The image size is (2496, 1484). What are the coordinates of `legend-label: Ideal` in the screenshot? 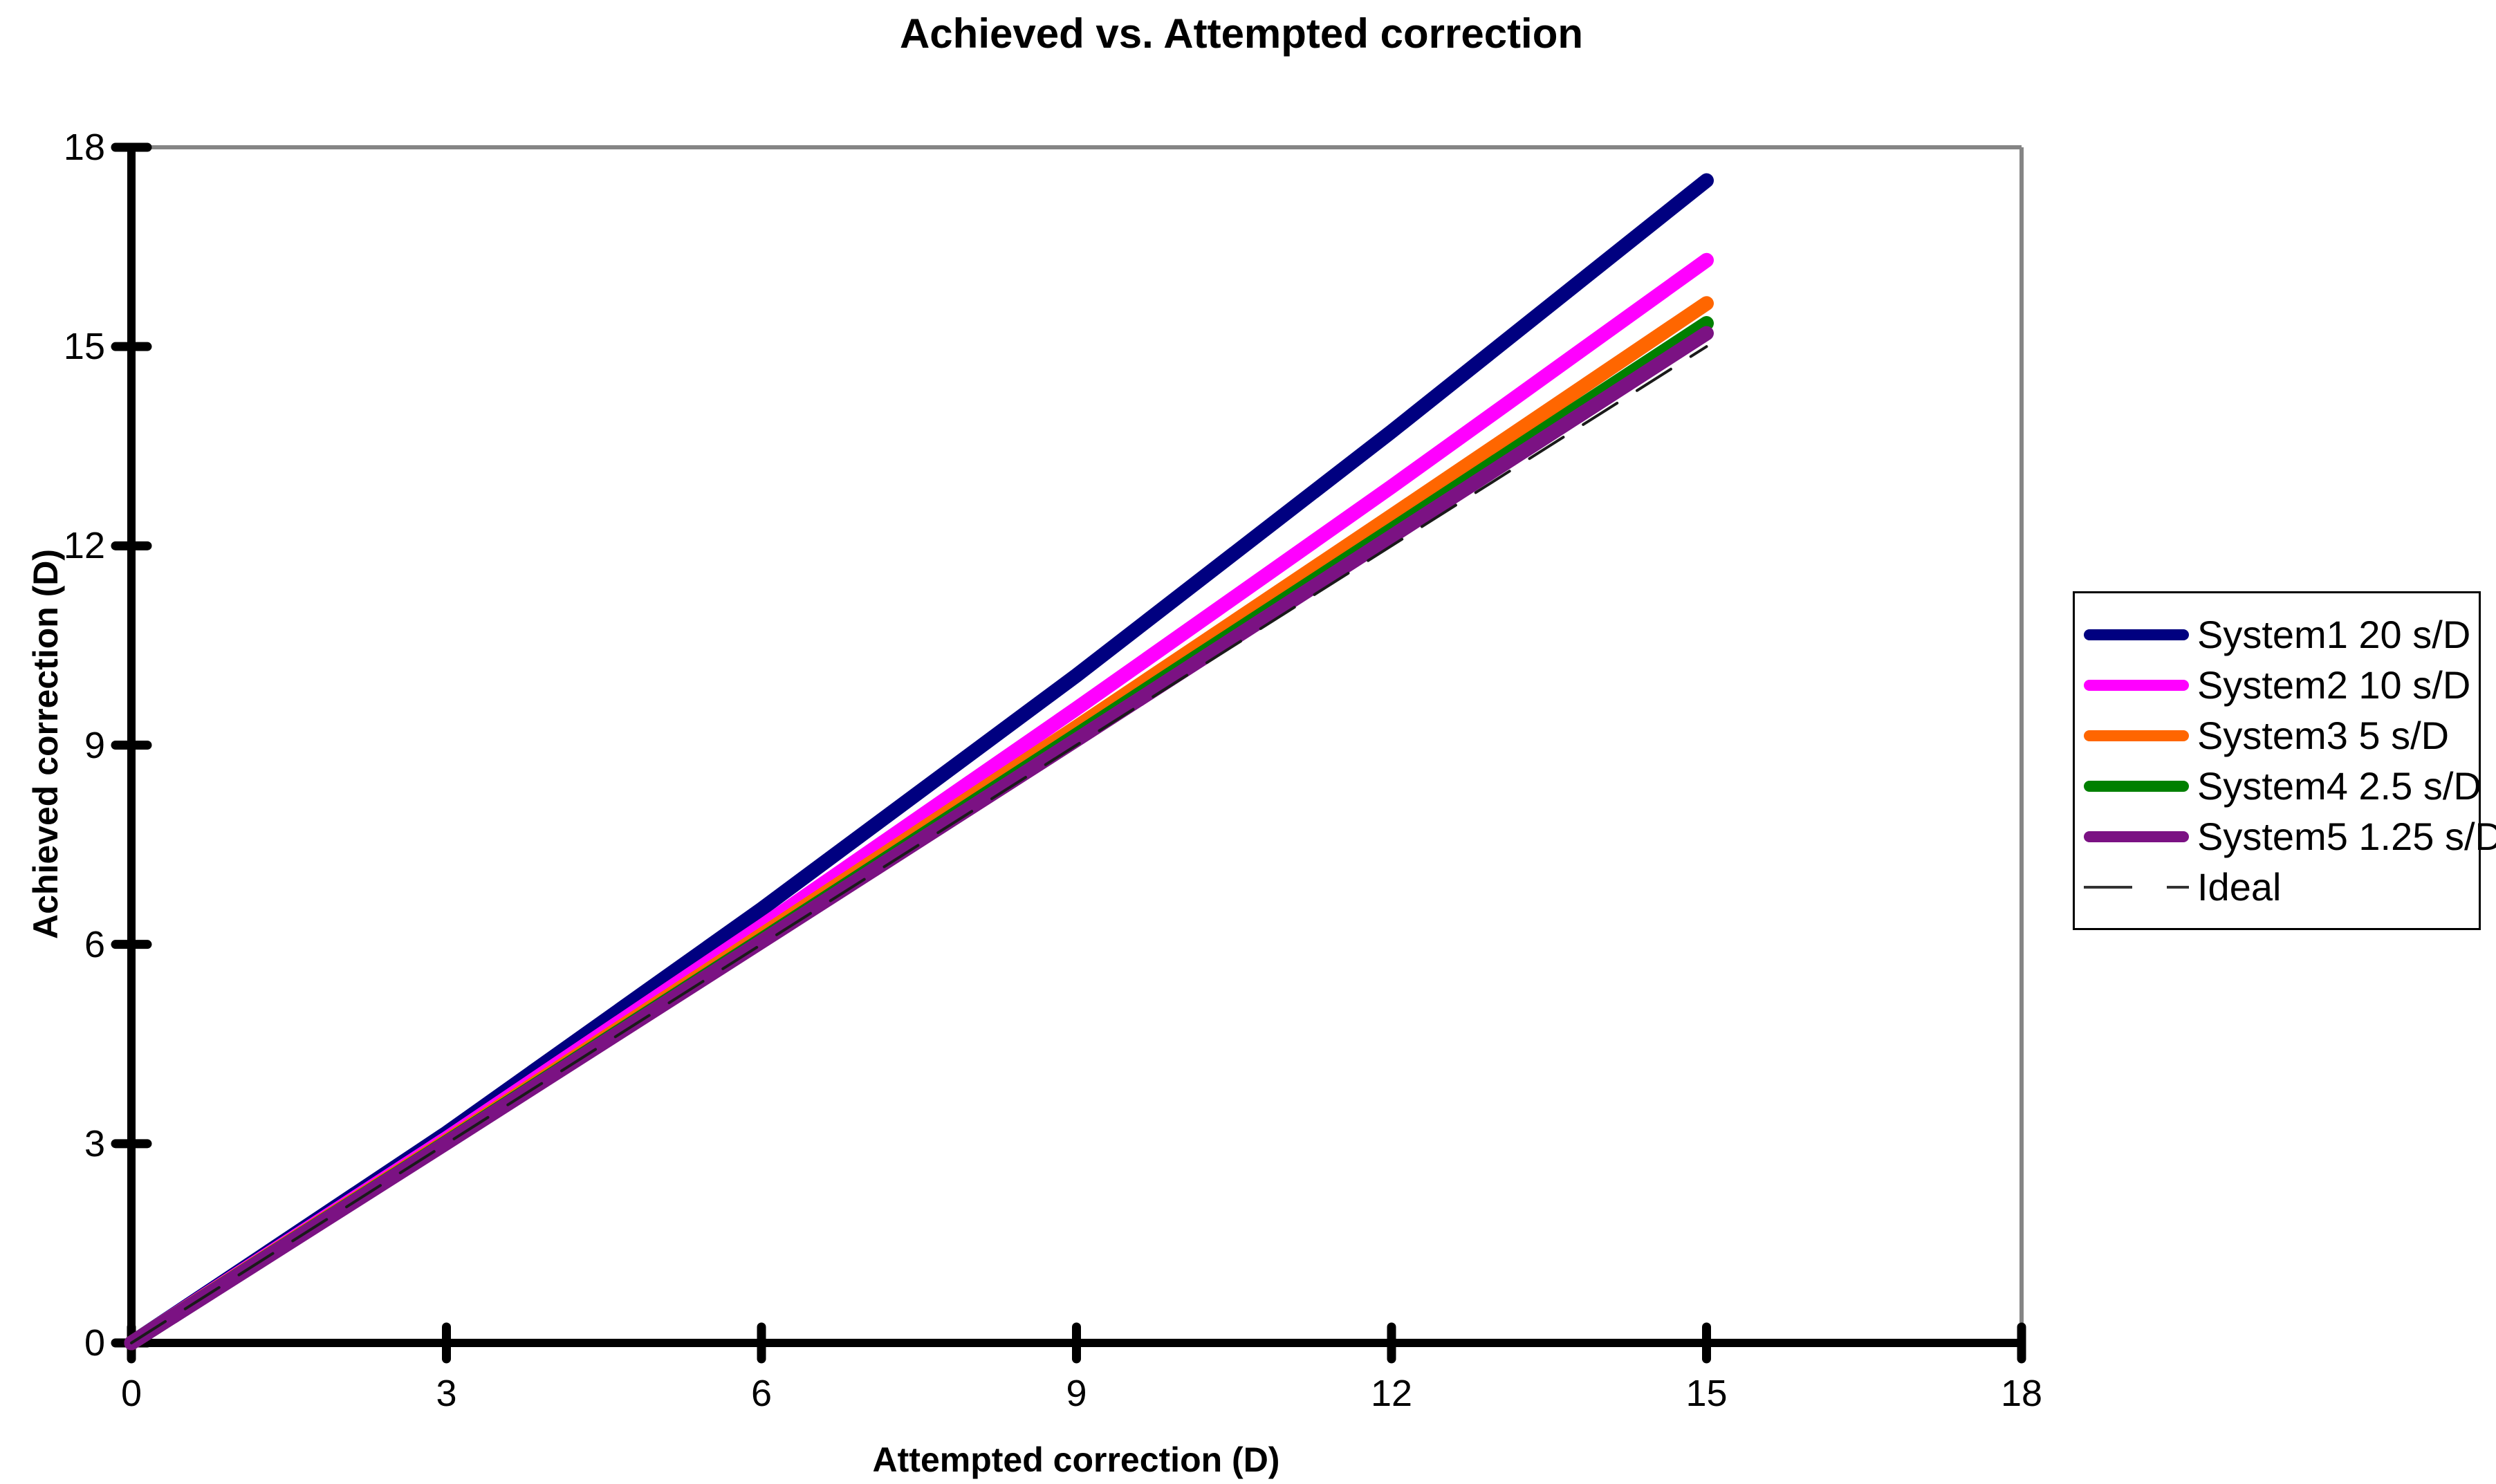 It's located at (2239, 886).